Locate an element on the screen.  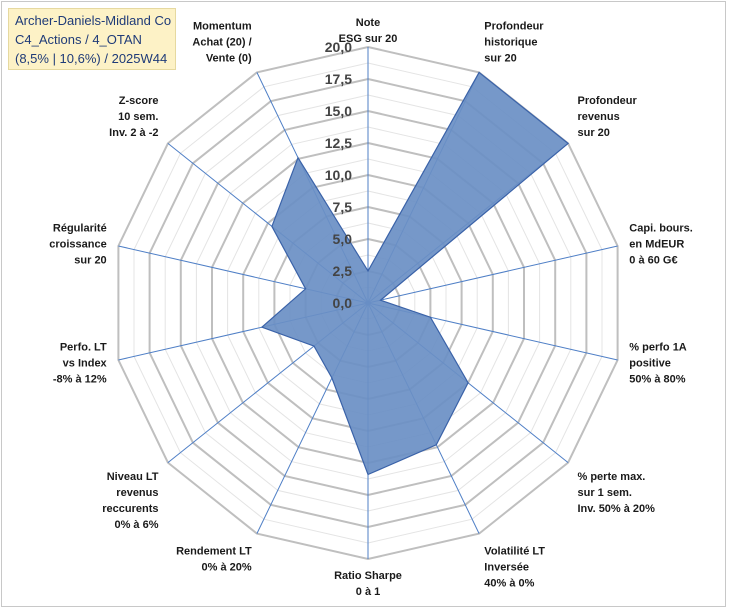
axis-label: Profondeur revenus sur 20 is located at coordinates (608, 117).